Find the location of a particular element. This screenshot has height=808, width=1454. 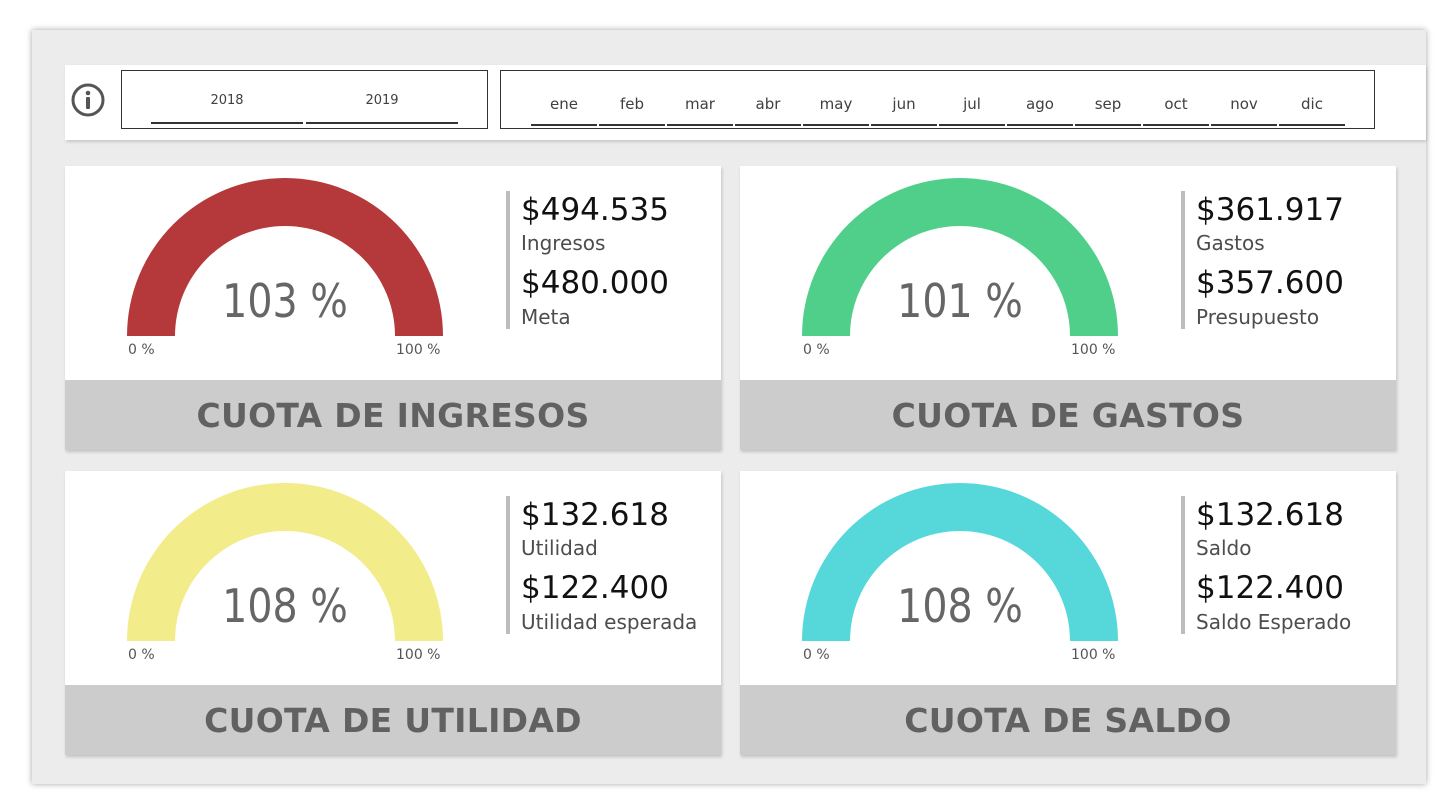

gauge-gastos is located at coordinates (960, 257).